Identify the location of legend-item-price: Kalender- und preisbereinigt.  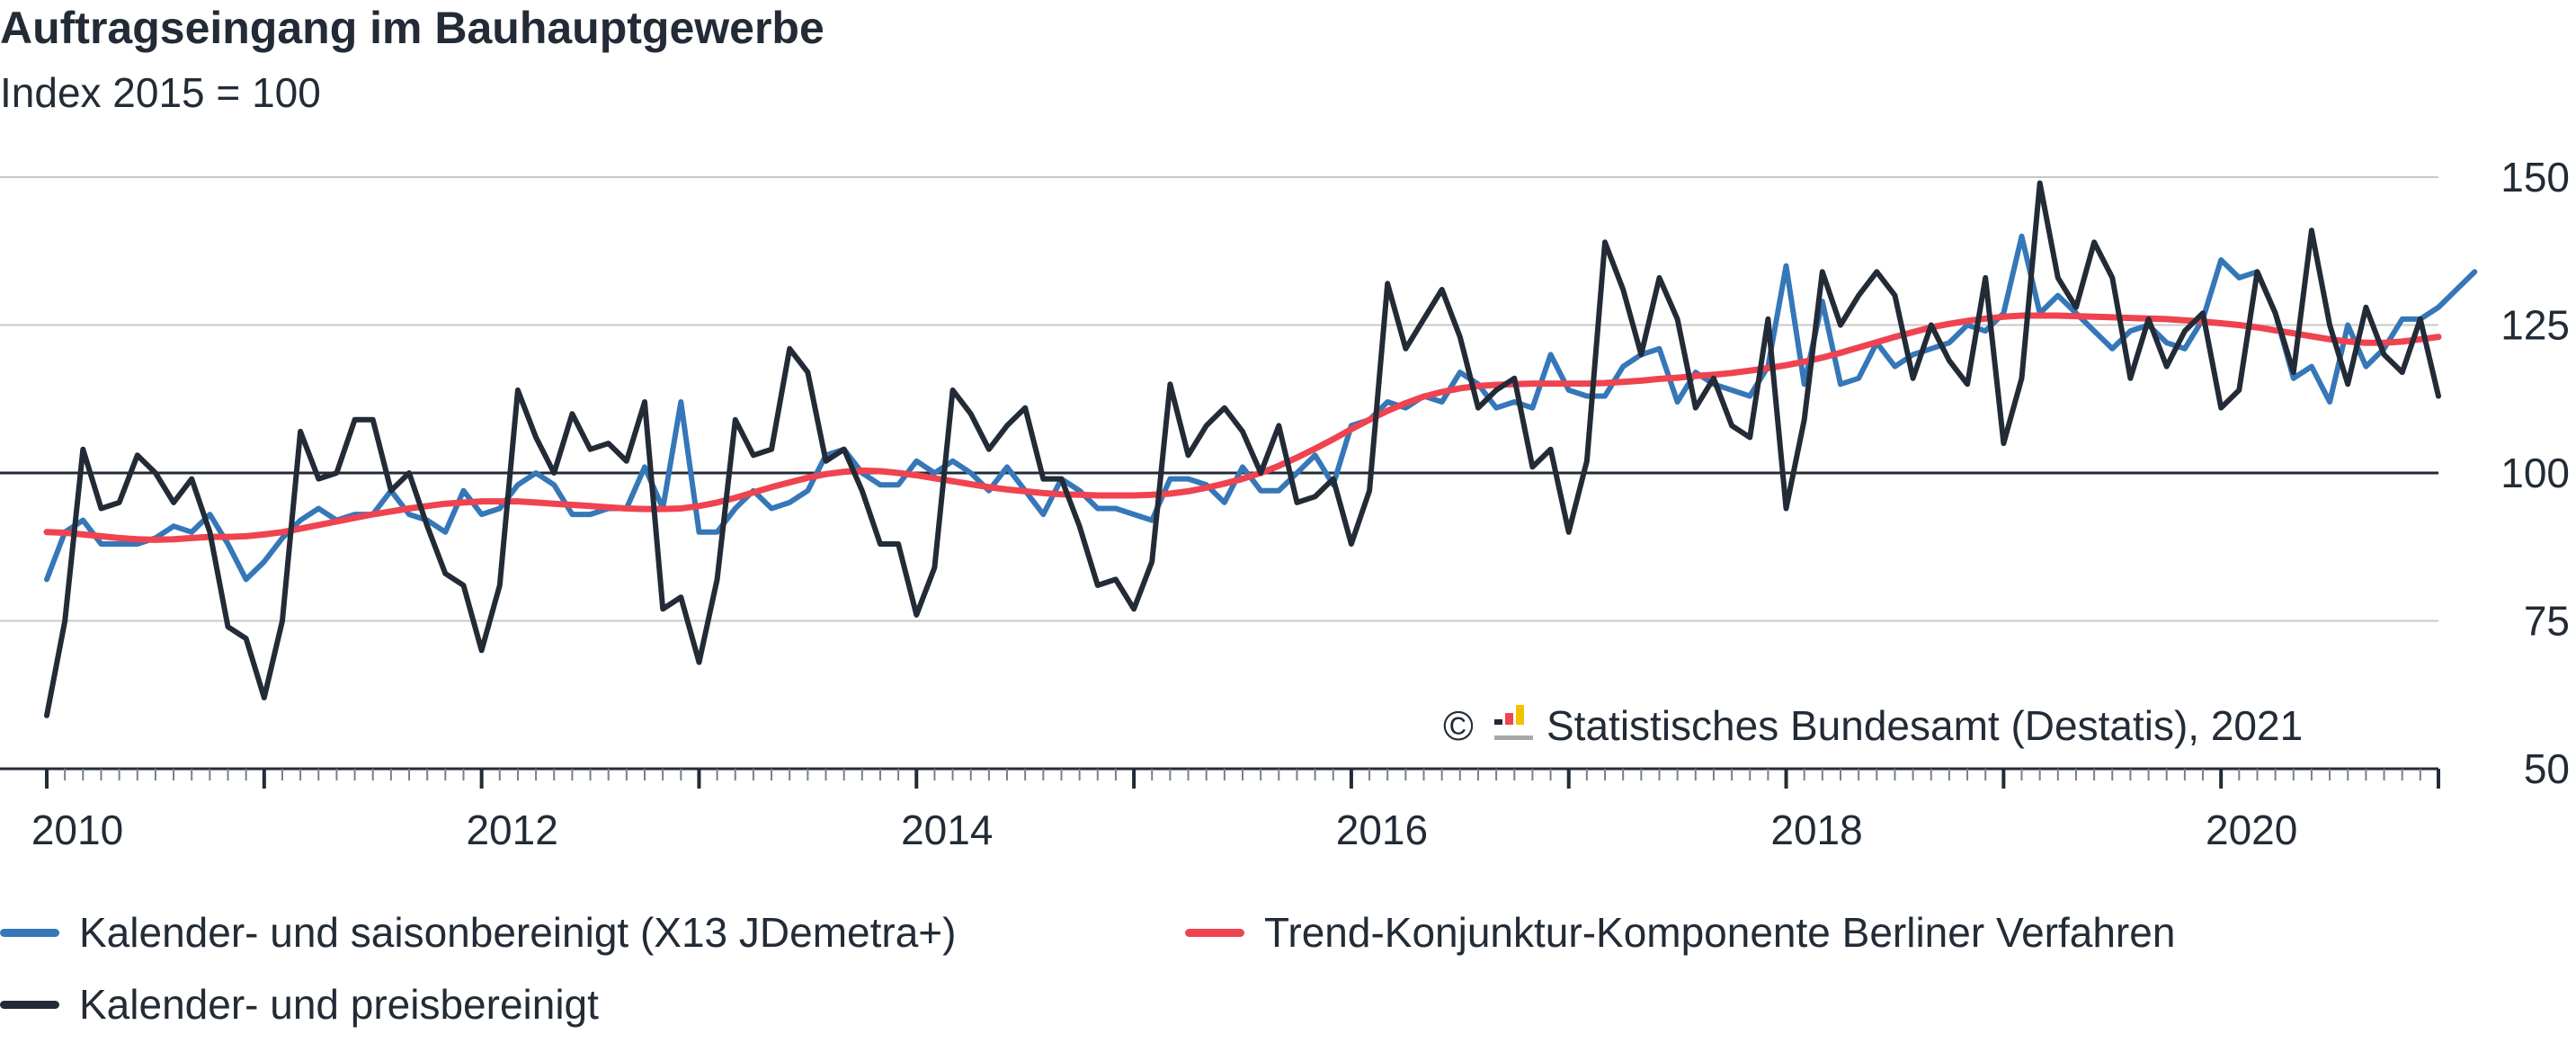
(300, 1004).